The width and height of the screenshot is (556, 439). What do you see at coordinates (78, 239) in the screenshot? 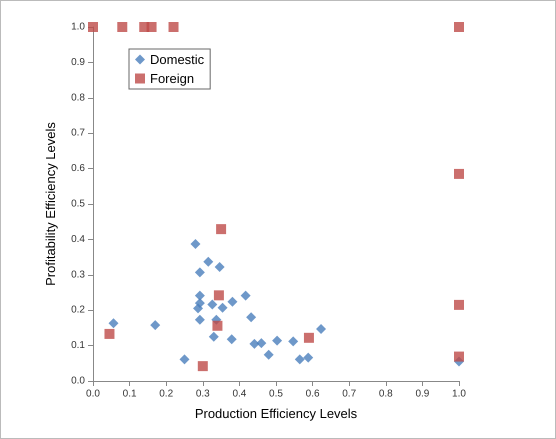
I see `y-tick-label: 0.4` at bounding box center [78, 239].